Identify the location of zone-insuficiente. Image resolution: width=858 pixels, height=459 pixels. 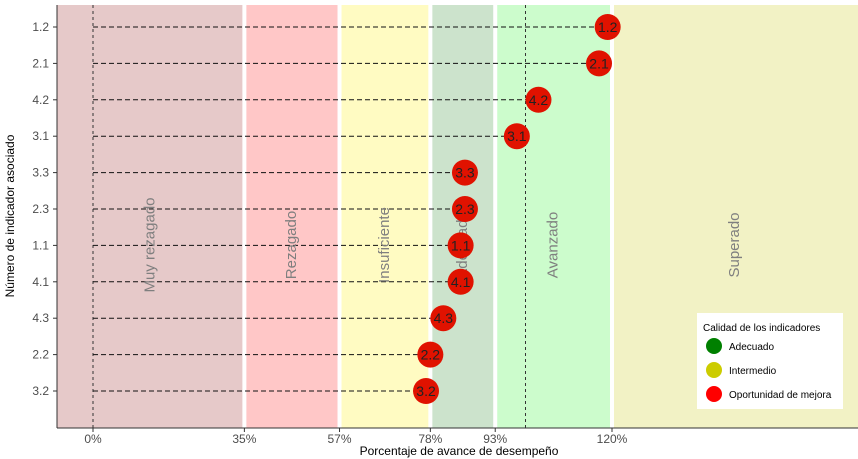
(385, 216).